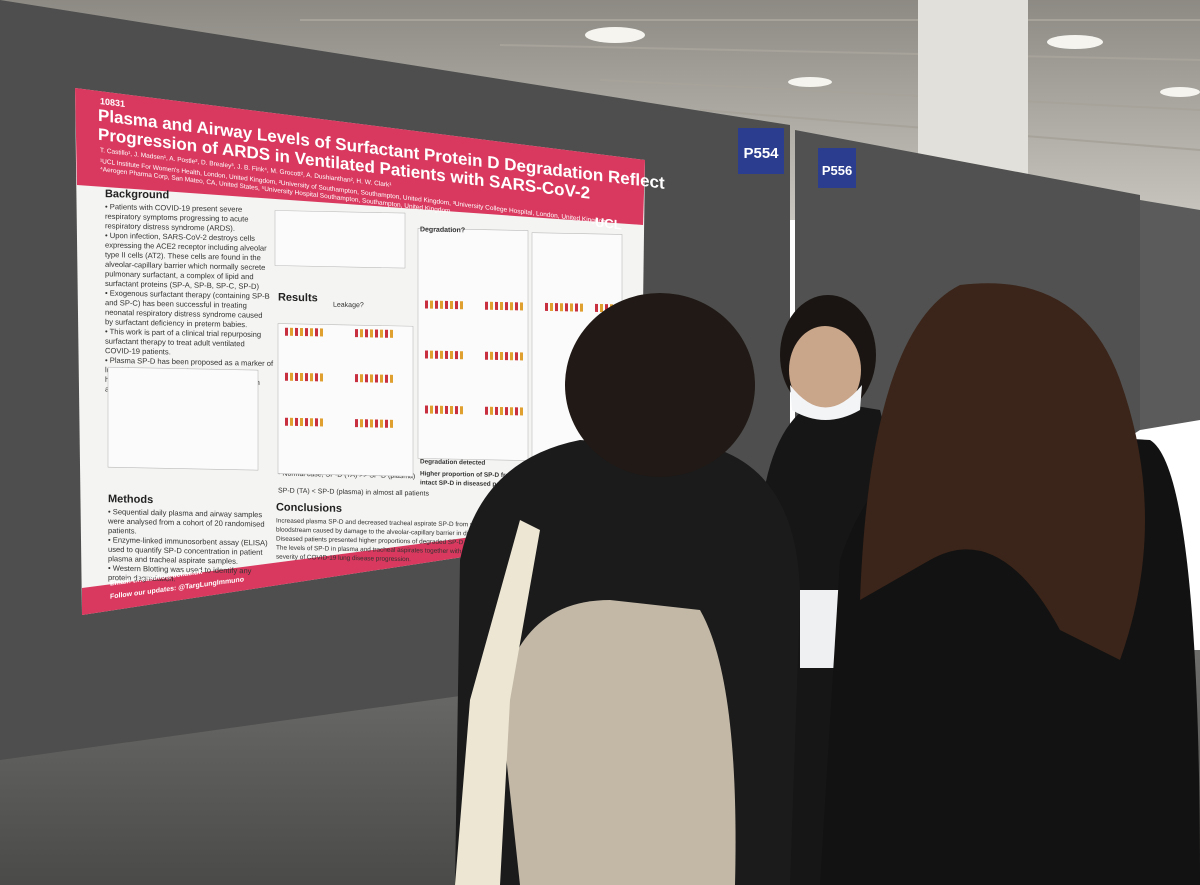 This screenshot has width=1200, height=885. Describe the element at coordinates (497, 702) in the screenshot. I see `tote-bag` at that location.